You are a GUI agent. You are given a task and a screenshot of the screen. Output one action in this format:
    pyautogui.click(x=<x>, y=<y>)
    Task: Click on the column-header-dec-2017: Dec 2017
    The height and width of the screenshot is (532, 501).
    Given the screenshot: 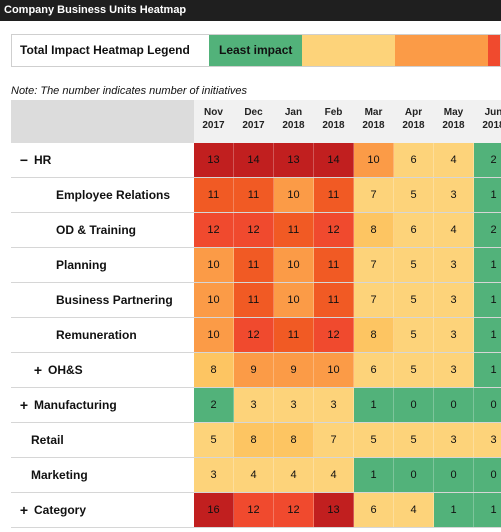 What is the action you would take?
    pyautogui.click(x=253, y=119)
    